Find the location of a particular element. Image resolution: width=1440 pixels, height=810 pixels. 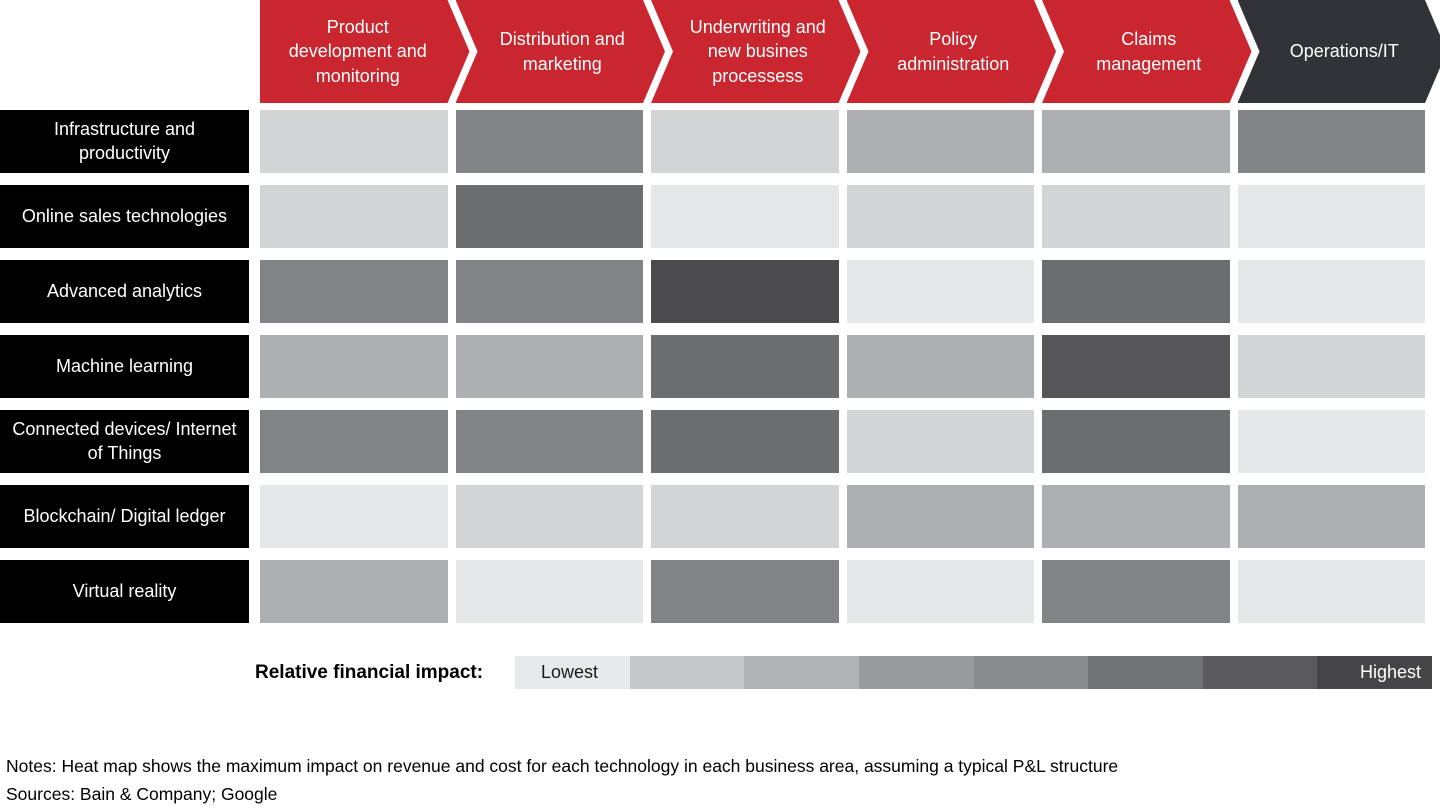

heatmap-cell-r2-c3 is located at coordinates (745, 216).